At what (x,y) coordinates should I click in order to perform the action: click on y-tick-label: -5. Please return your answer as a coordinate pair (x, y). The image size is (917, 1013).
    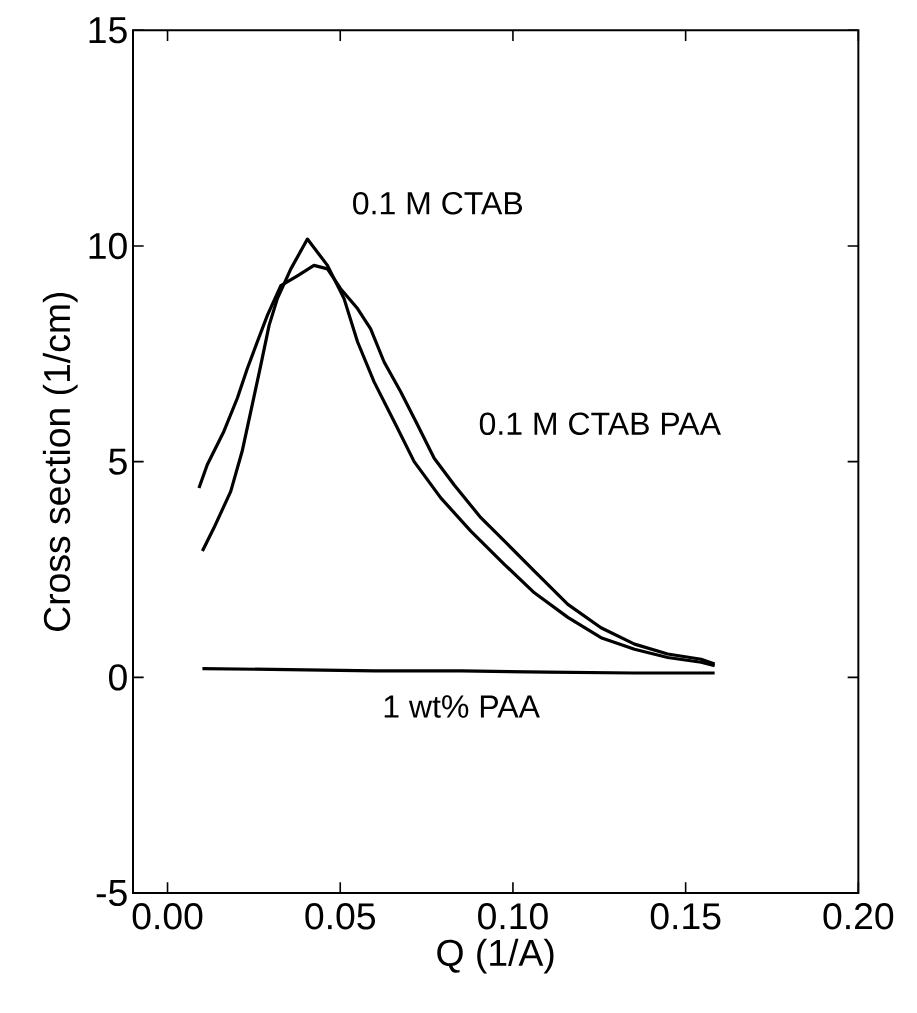
    Looking at the image, I should click on (111, 893).